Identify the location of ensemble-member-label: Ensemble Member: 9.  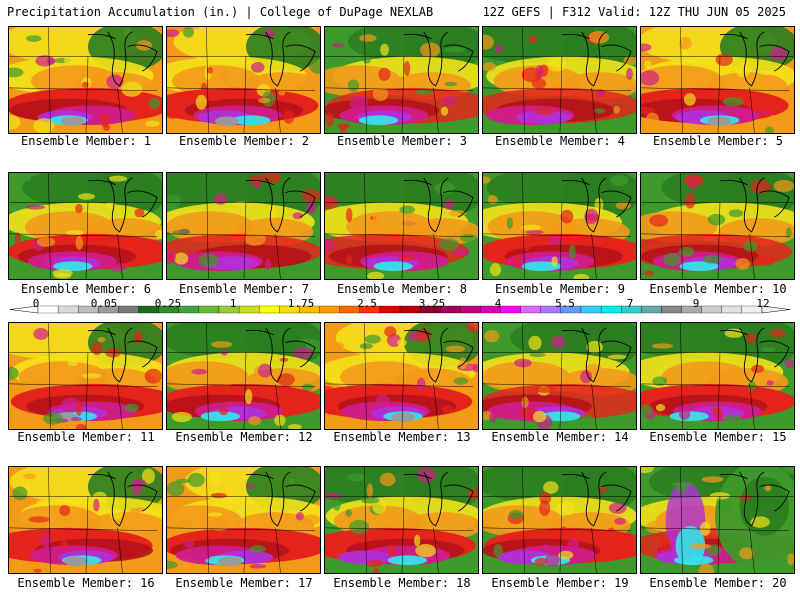
(560, 289).